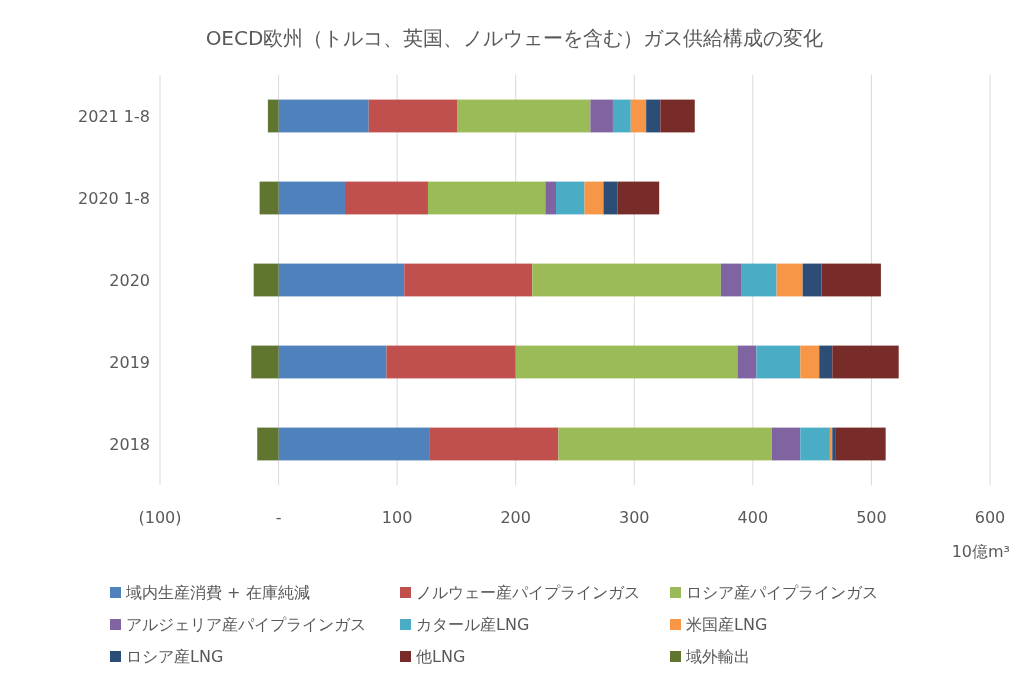  Describe the element at coordinates (727, 624) in the screenshot. I see `legend-label: 米国産LNG` at that location.